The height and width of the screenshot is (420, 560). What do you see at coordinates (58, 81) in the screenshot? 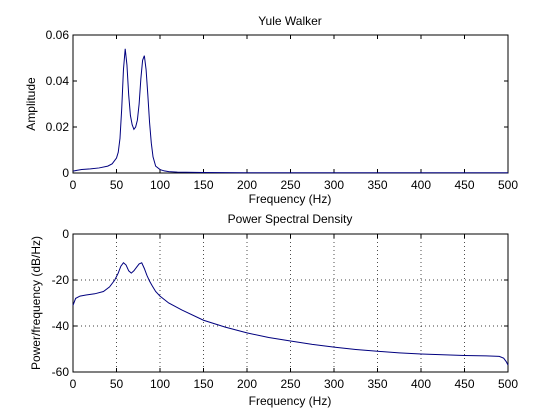
I see `y-tick-label: 0.04` at bounding box center [58, 81].